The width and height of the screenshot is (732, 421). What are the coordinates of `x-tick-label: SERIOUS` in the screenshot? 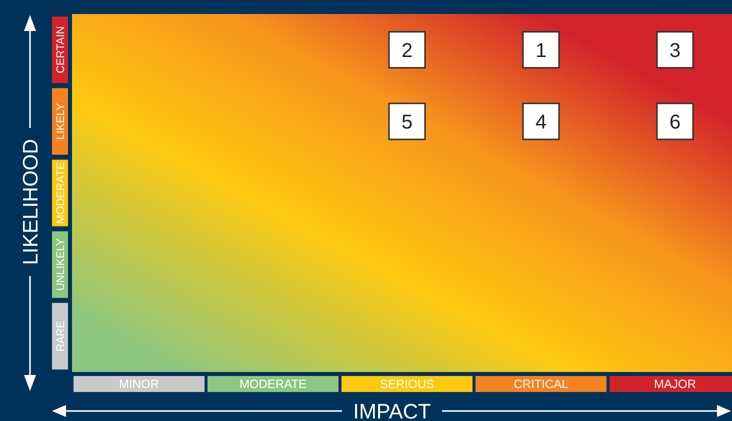 It's located at (407, 384).